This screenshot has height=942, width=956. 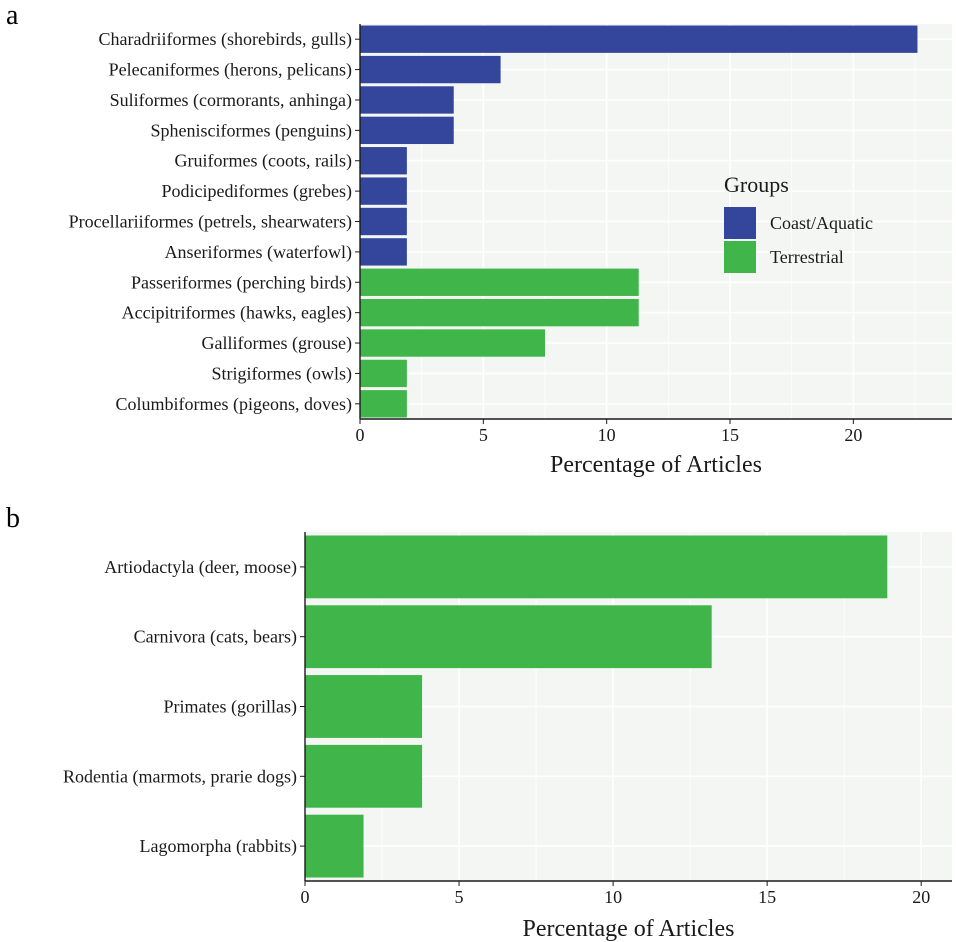 I want to click on legend-title: Groups, so click(x=756, y=184).